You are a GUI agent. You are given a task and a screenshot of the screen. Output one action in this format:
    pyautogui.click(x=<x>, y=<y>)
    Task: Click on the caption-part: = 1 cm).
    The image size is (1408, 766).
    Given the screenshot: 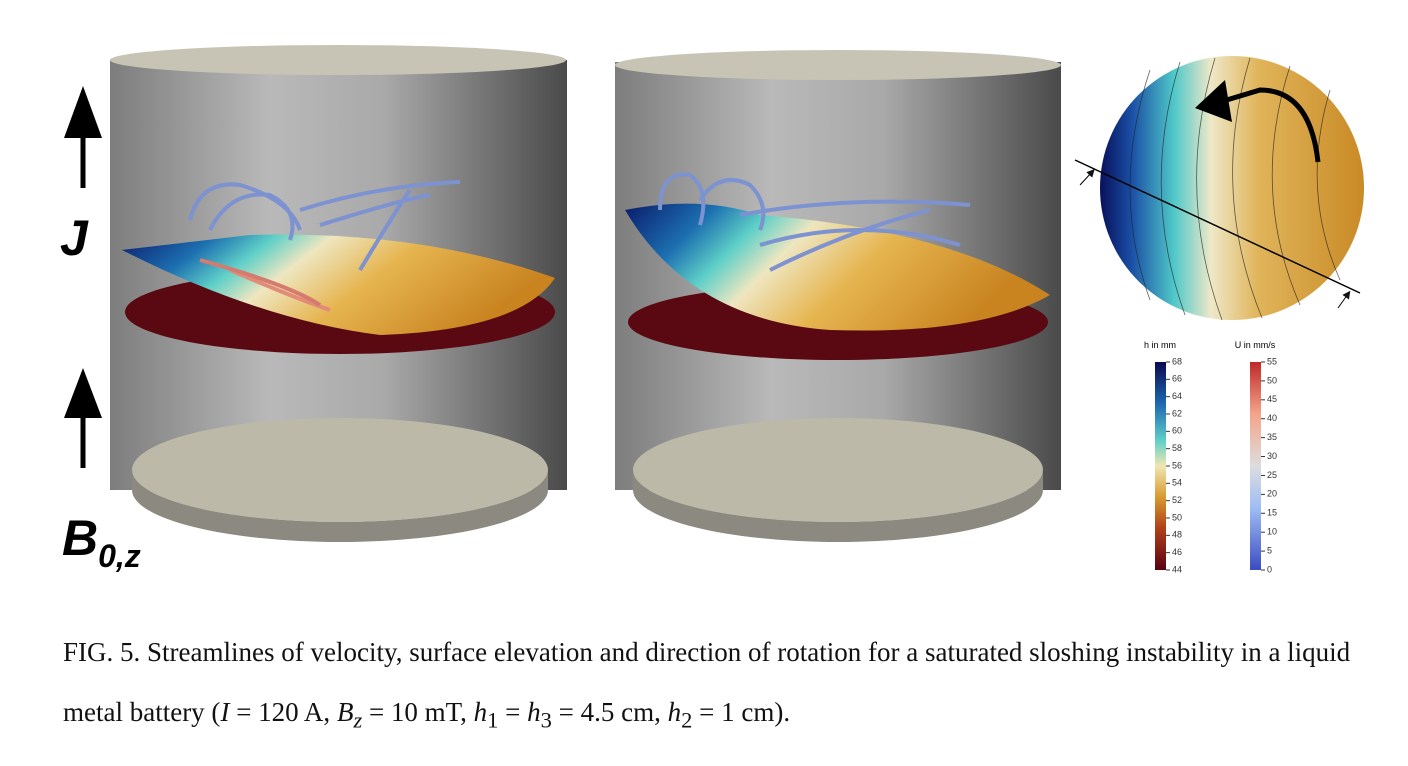 What is the action you would take?
    pyautogui.click(x=741, y=712)
    